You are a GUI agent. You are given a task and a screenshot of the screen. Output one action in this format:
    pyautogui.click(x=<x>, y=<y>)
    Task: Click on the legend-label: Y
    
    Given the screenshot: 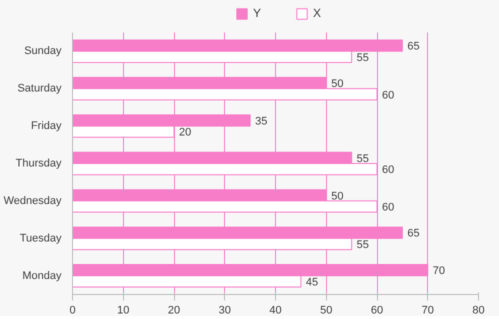 What is the action you would take?
    pyautogui.click(x=257, y=13)
    